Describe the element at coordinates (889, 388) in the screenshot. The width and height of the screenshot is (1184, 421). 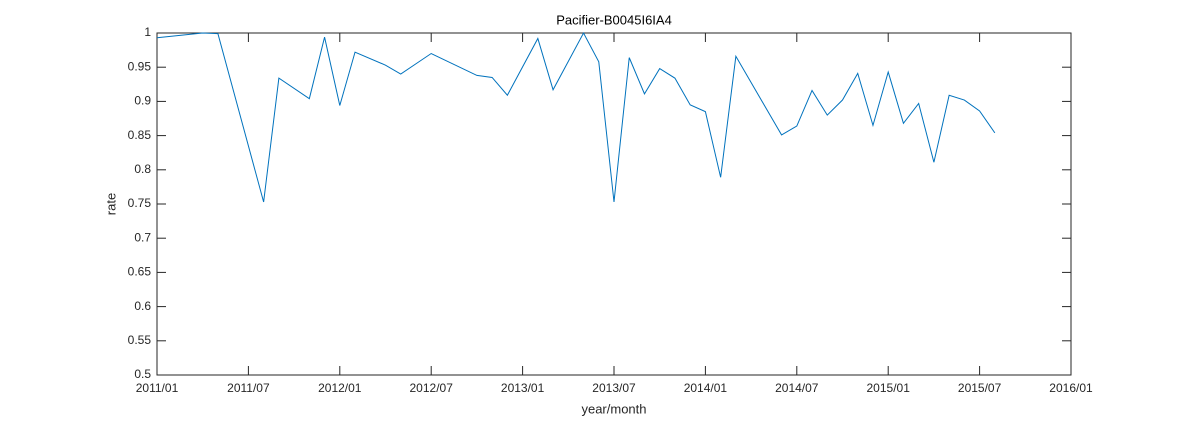
I see `x-tick-label: 2015/01` at that location.